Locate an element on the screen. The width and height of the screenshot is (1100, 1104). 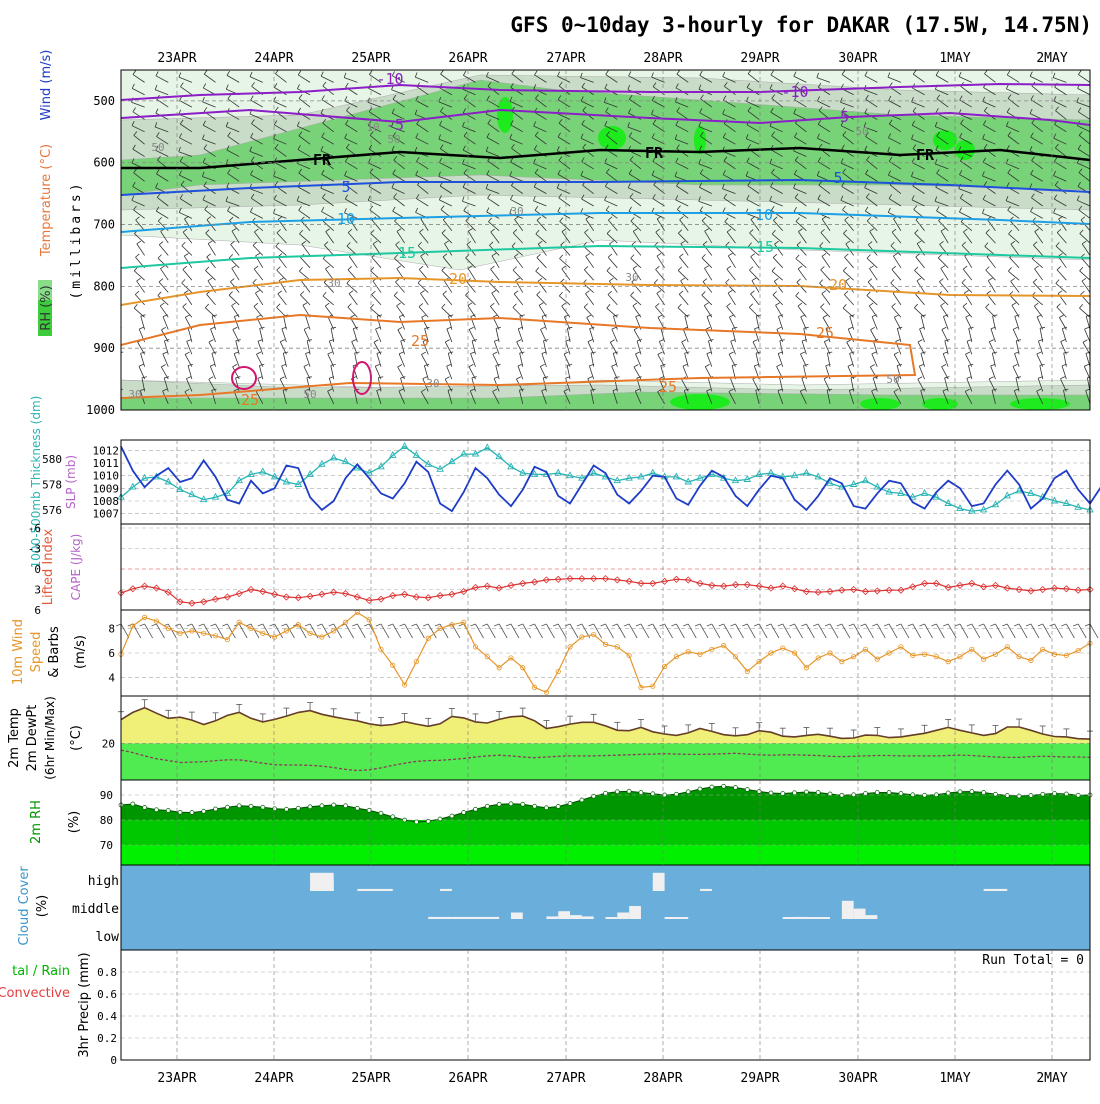
li-axis-label: Lifted Index is located at coordinates (48, 566).